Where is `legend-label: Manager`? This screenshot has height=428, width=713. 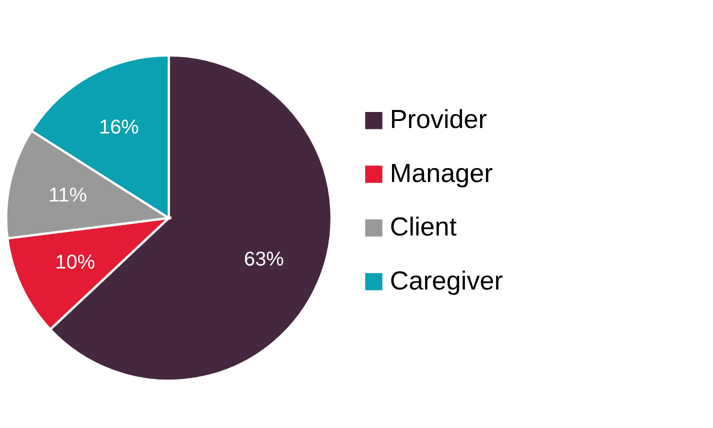
legend-label: Manager is located at coordinates (442, 173).